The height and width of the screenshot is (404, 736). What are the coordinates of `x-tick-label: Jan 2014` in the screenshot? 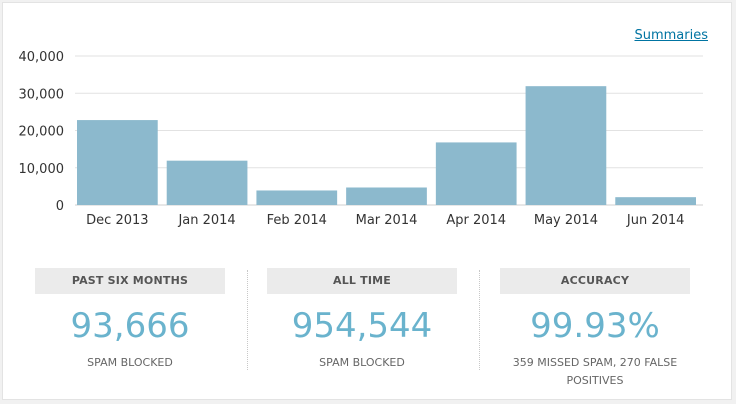 It's located at (206, 220).